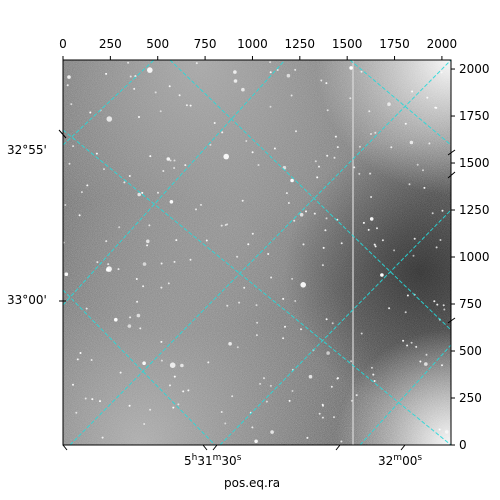 The height and width of the screenshot is (500, 500). Describe the element at coordinates (463, 445) in the screenshot. I see `right-tick-label: 0` at that location.